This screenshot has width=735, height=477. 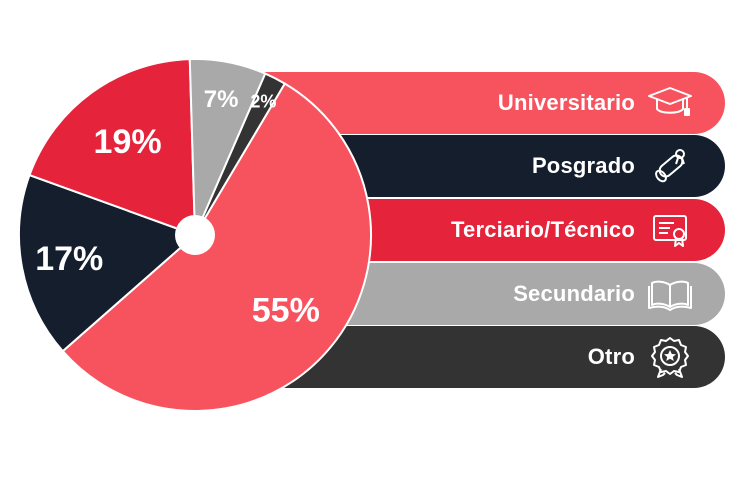 I want to click on diploma-scroll-icon, so click(x=670, y=166).